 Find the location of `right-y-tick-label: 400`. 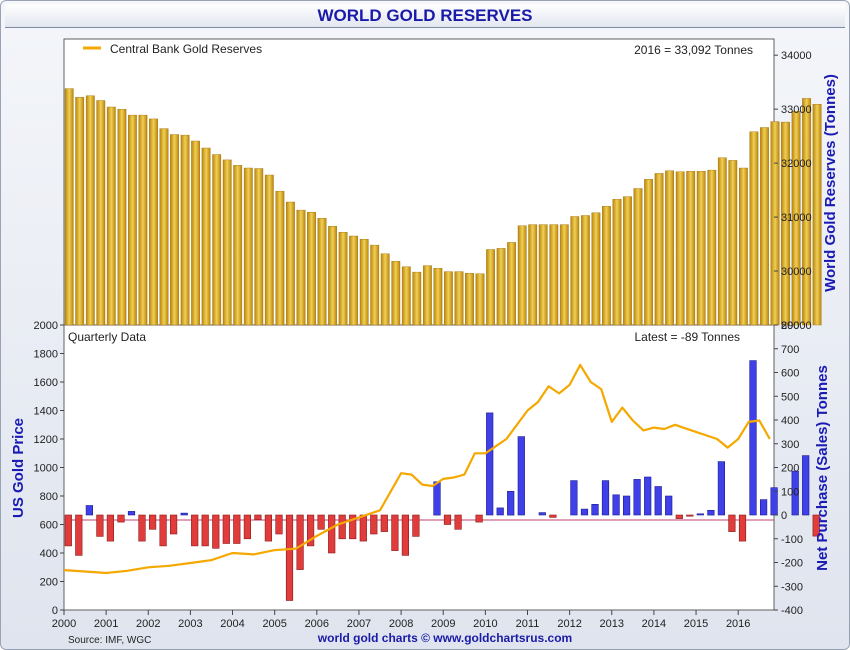

right-y-tick-label: 400 is located at coordinates (790, 421).